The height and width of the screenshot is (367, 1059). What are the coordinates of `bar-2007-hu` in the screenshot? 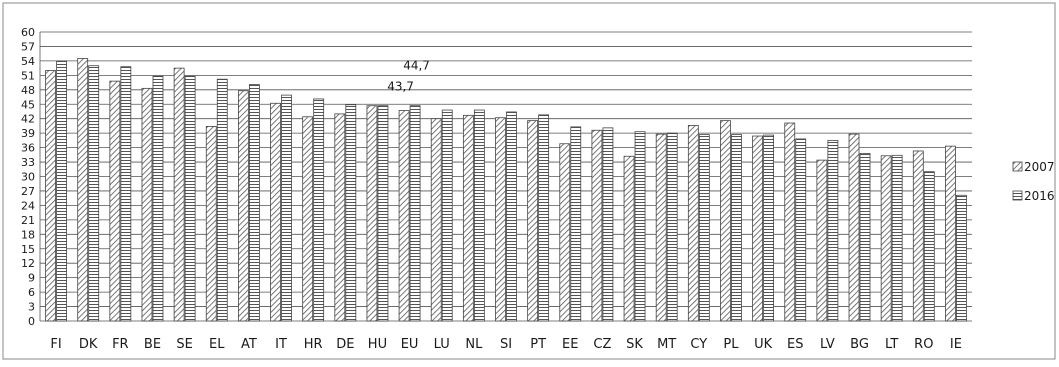 It's located at (372, 213).